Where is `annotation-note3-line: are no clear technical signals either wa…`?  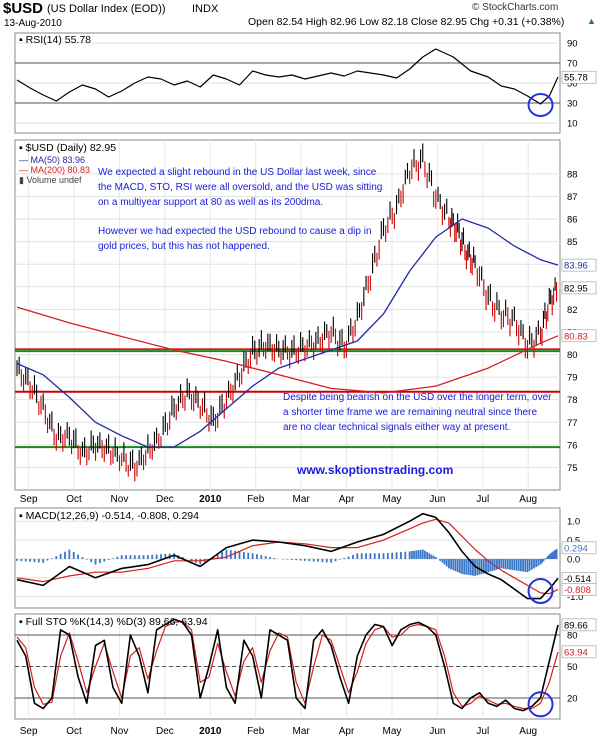
annotation-note3-line: are no clear technical signals either wa… is located at coordinates (396, 427).